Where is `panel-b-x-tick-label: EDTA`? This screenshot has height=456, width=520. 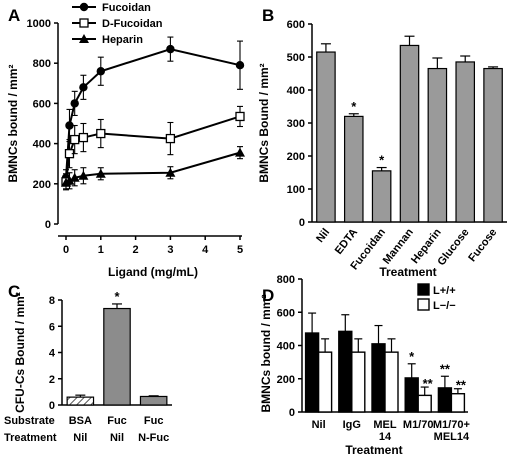
panel-b-x-tick-label: EDTA is located at coordinates (346, 241).